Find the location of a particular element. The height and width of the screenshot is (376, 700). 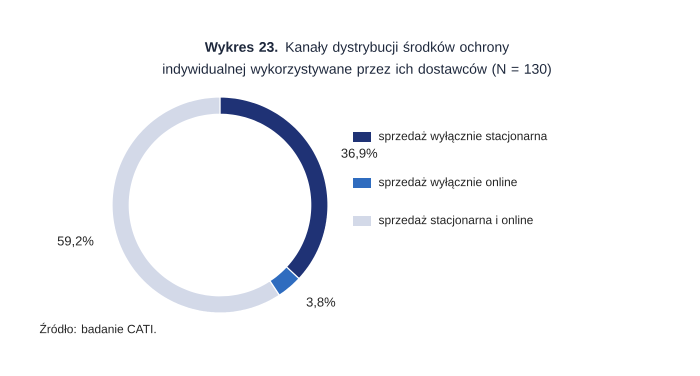

legend-label: sprzedaż stacjonarna i online is located at coordinates (455, 221).